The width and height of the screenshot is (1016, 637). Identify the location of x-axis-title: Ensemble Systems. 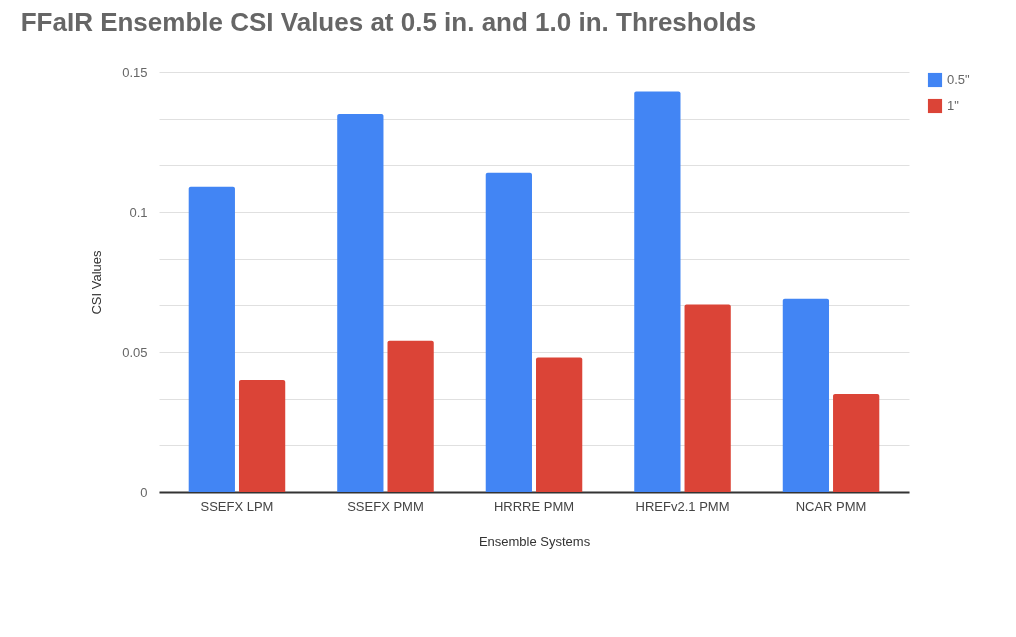
(534, 541).